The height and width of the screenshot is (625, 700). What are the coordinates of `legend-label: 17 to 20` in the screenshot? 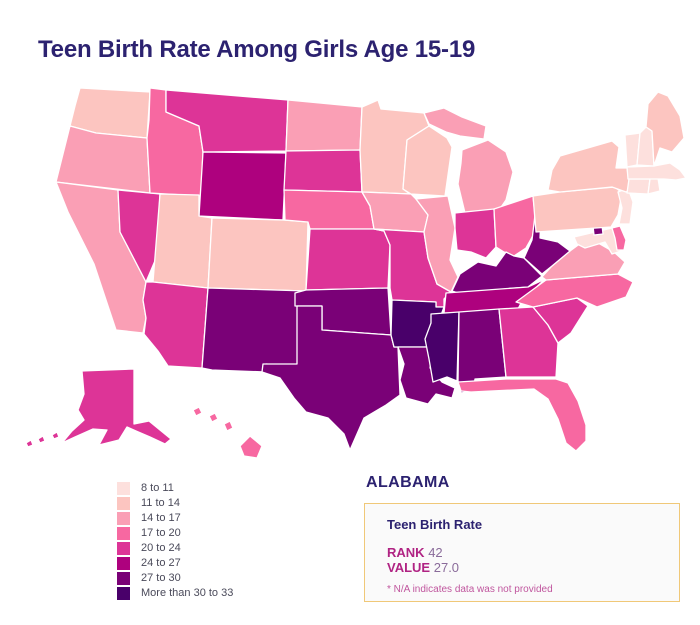 It's located at (161, 533).